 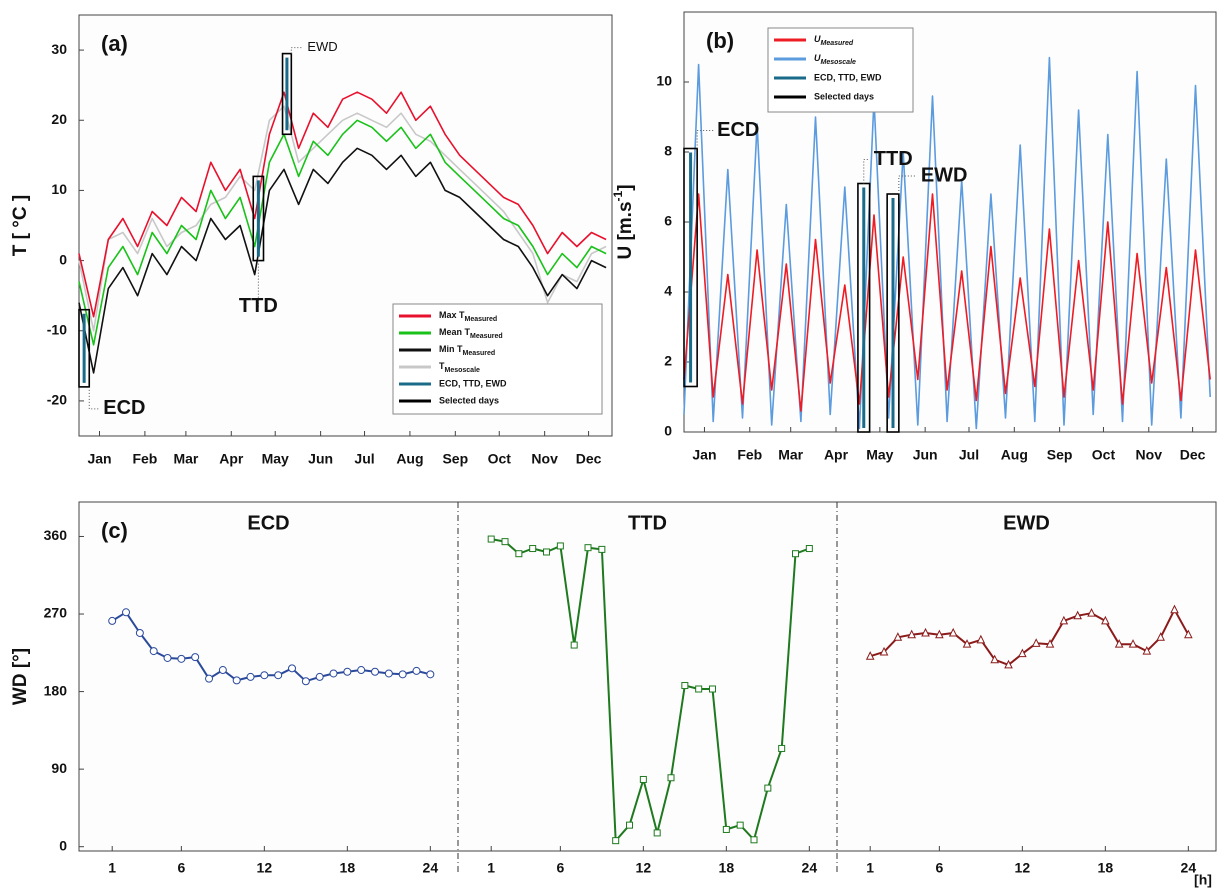 I want to click on x-tick-label: Jan, so click(x=704, y=455).